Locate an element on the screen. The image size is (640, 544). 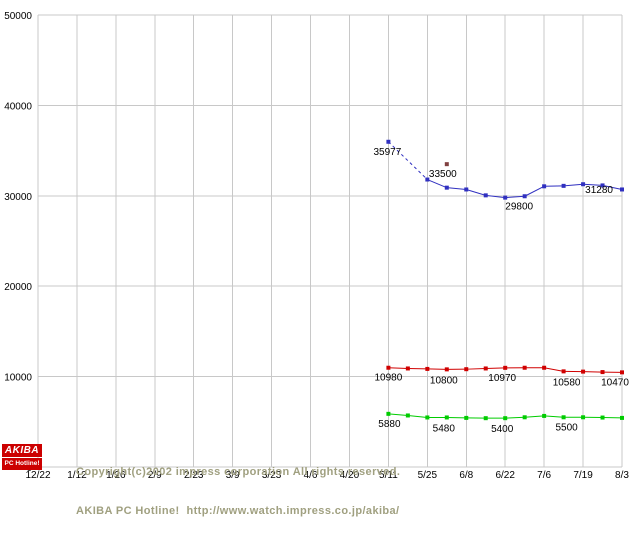
svg-text: 10800 is located at coordinates (444, 380).